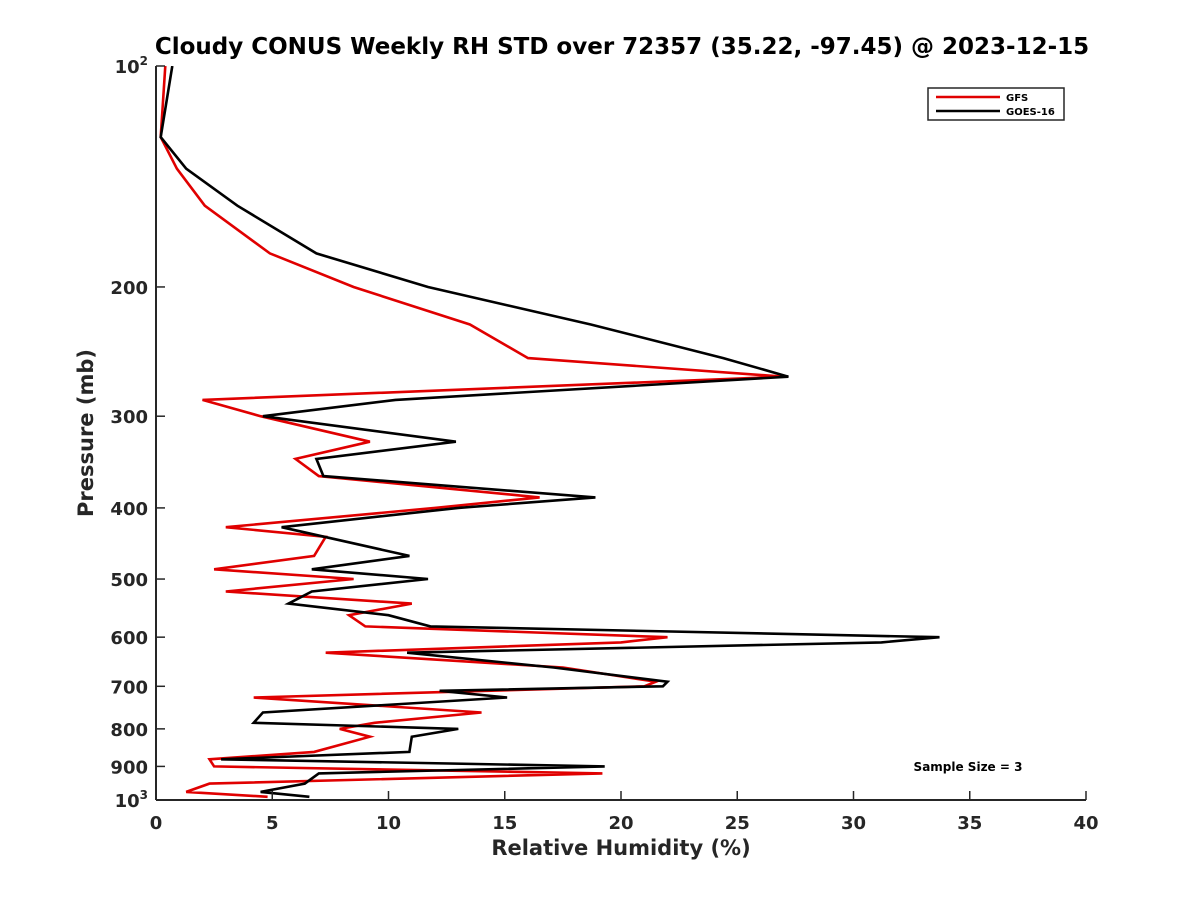 This screenshot has height=900, width=1200. What do you see at coordinates (969, 823) in the screenshot?
I see `x-tick-label: 35` at bounding box center [969, 823].